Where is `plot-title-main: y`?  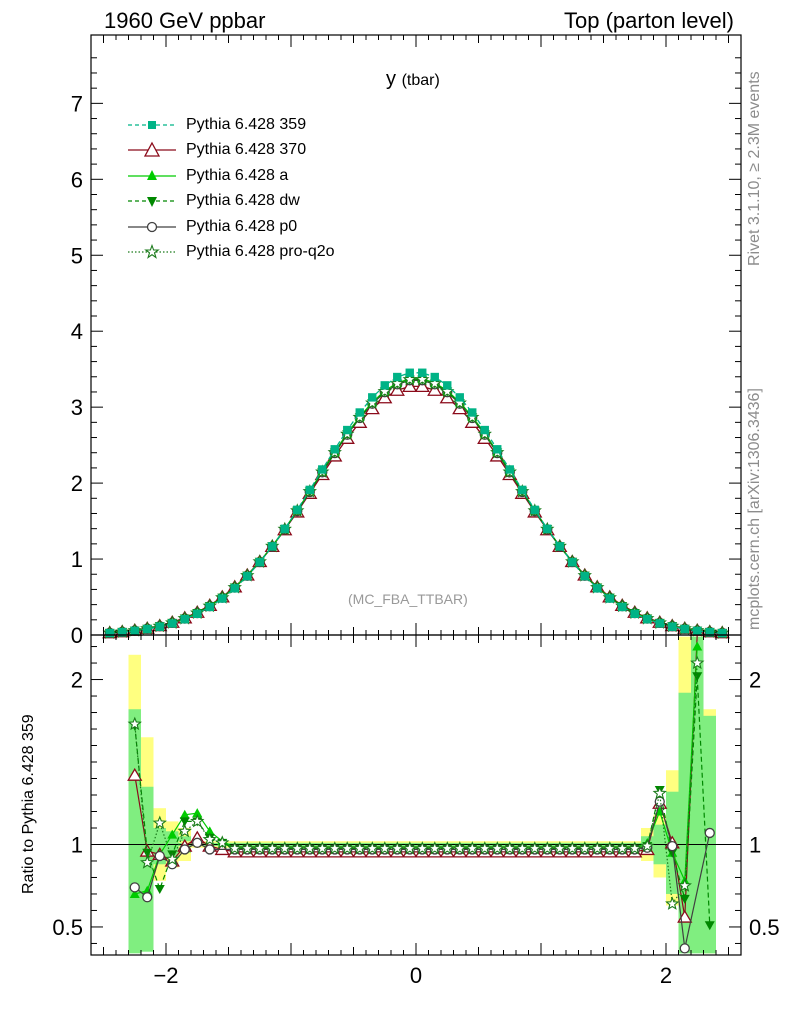
plot-title-main: y is located at coordinates (391, 79).